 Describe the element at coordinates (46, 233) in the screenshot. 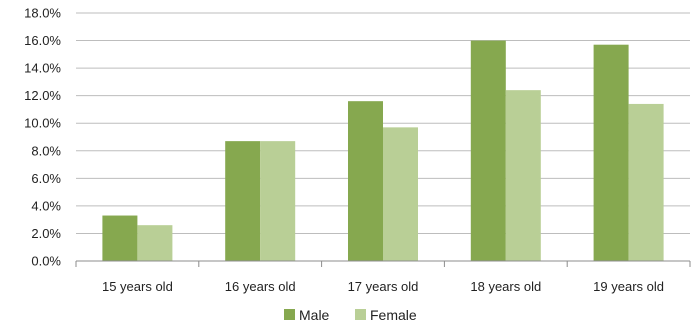

I see `y-tick-label: 2.0%` at that location.